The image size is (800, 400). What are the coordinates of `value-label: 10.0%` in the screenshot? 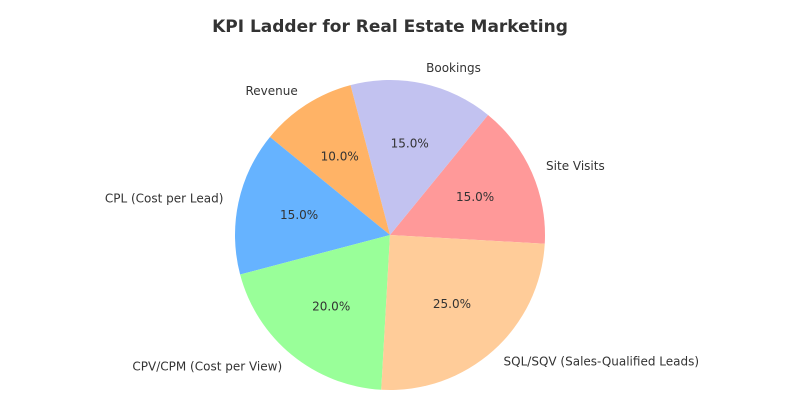 It's located at (340, 156).